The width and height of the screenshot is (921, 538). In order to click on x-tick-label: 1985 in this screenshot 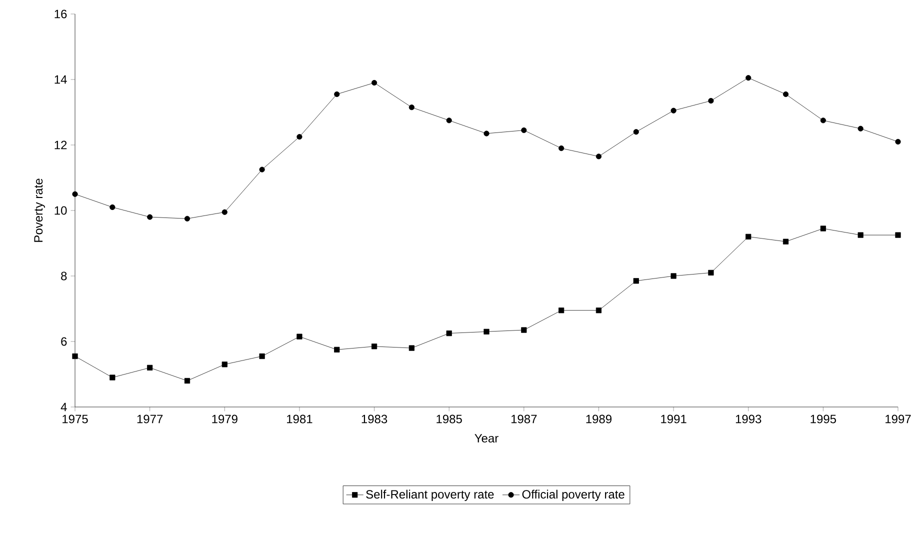, I will do `click(449, 419)`.